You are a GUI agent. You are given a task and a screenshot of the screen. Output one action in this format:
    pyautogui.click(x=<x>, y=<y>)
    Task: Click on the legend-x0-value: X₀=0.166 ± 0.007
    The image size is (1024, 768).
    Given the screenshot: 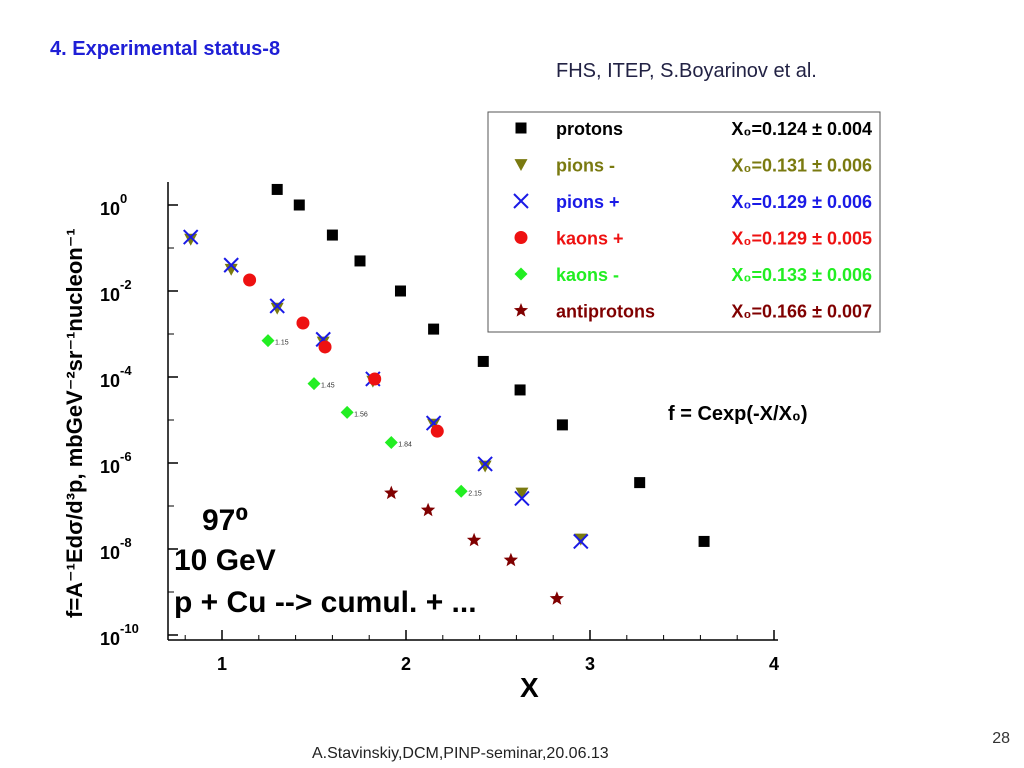 What is the action you would take?
    pyautogui.click(x=801, y=312)
    